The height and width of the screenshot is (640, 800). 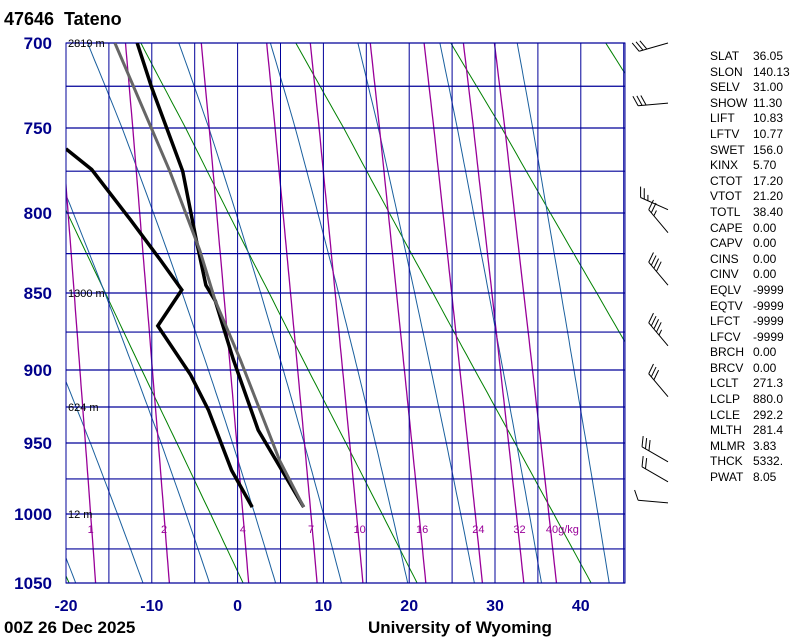 What do you see at coordinates (336, 313) in the screenshot?
I see `mixing-ratio-line` at bounding box center [336, 313].